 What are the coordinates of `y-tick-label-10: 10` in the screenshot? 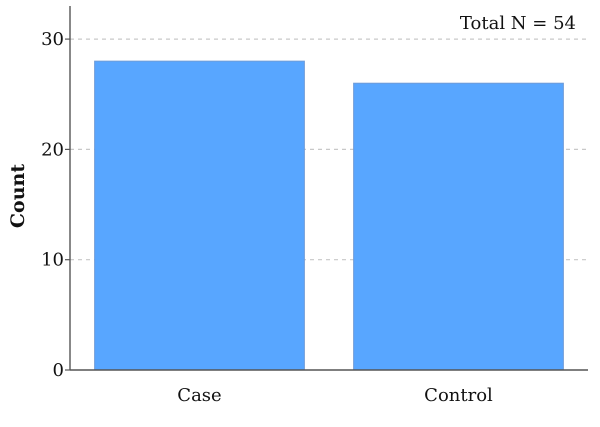 It's located at (52, 260).